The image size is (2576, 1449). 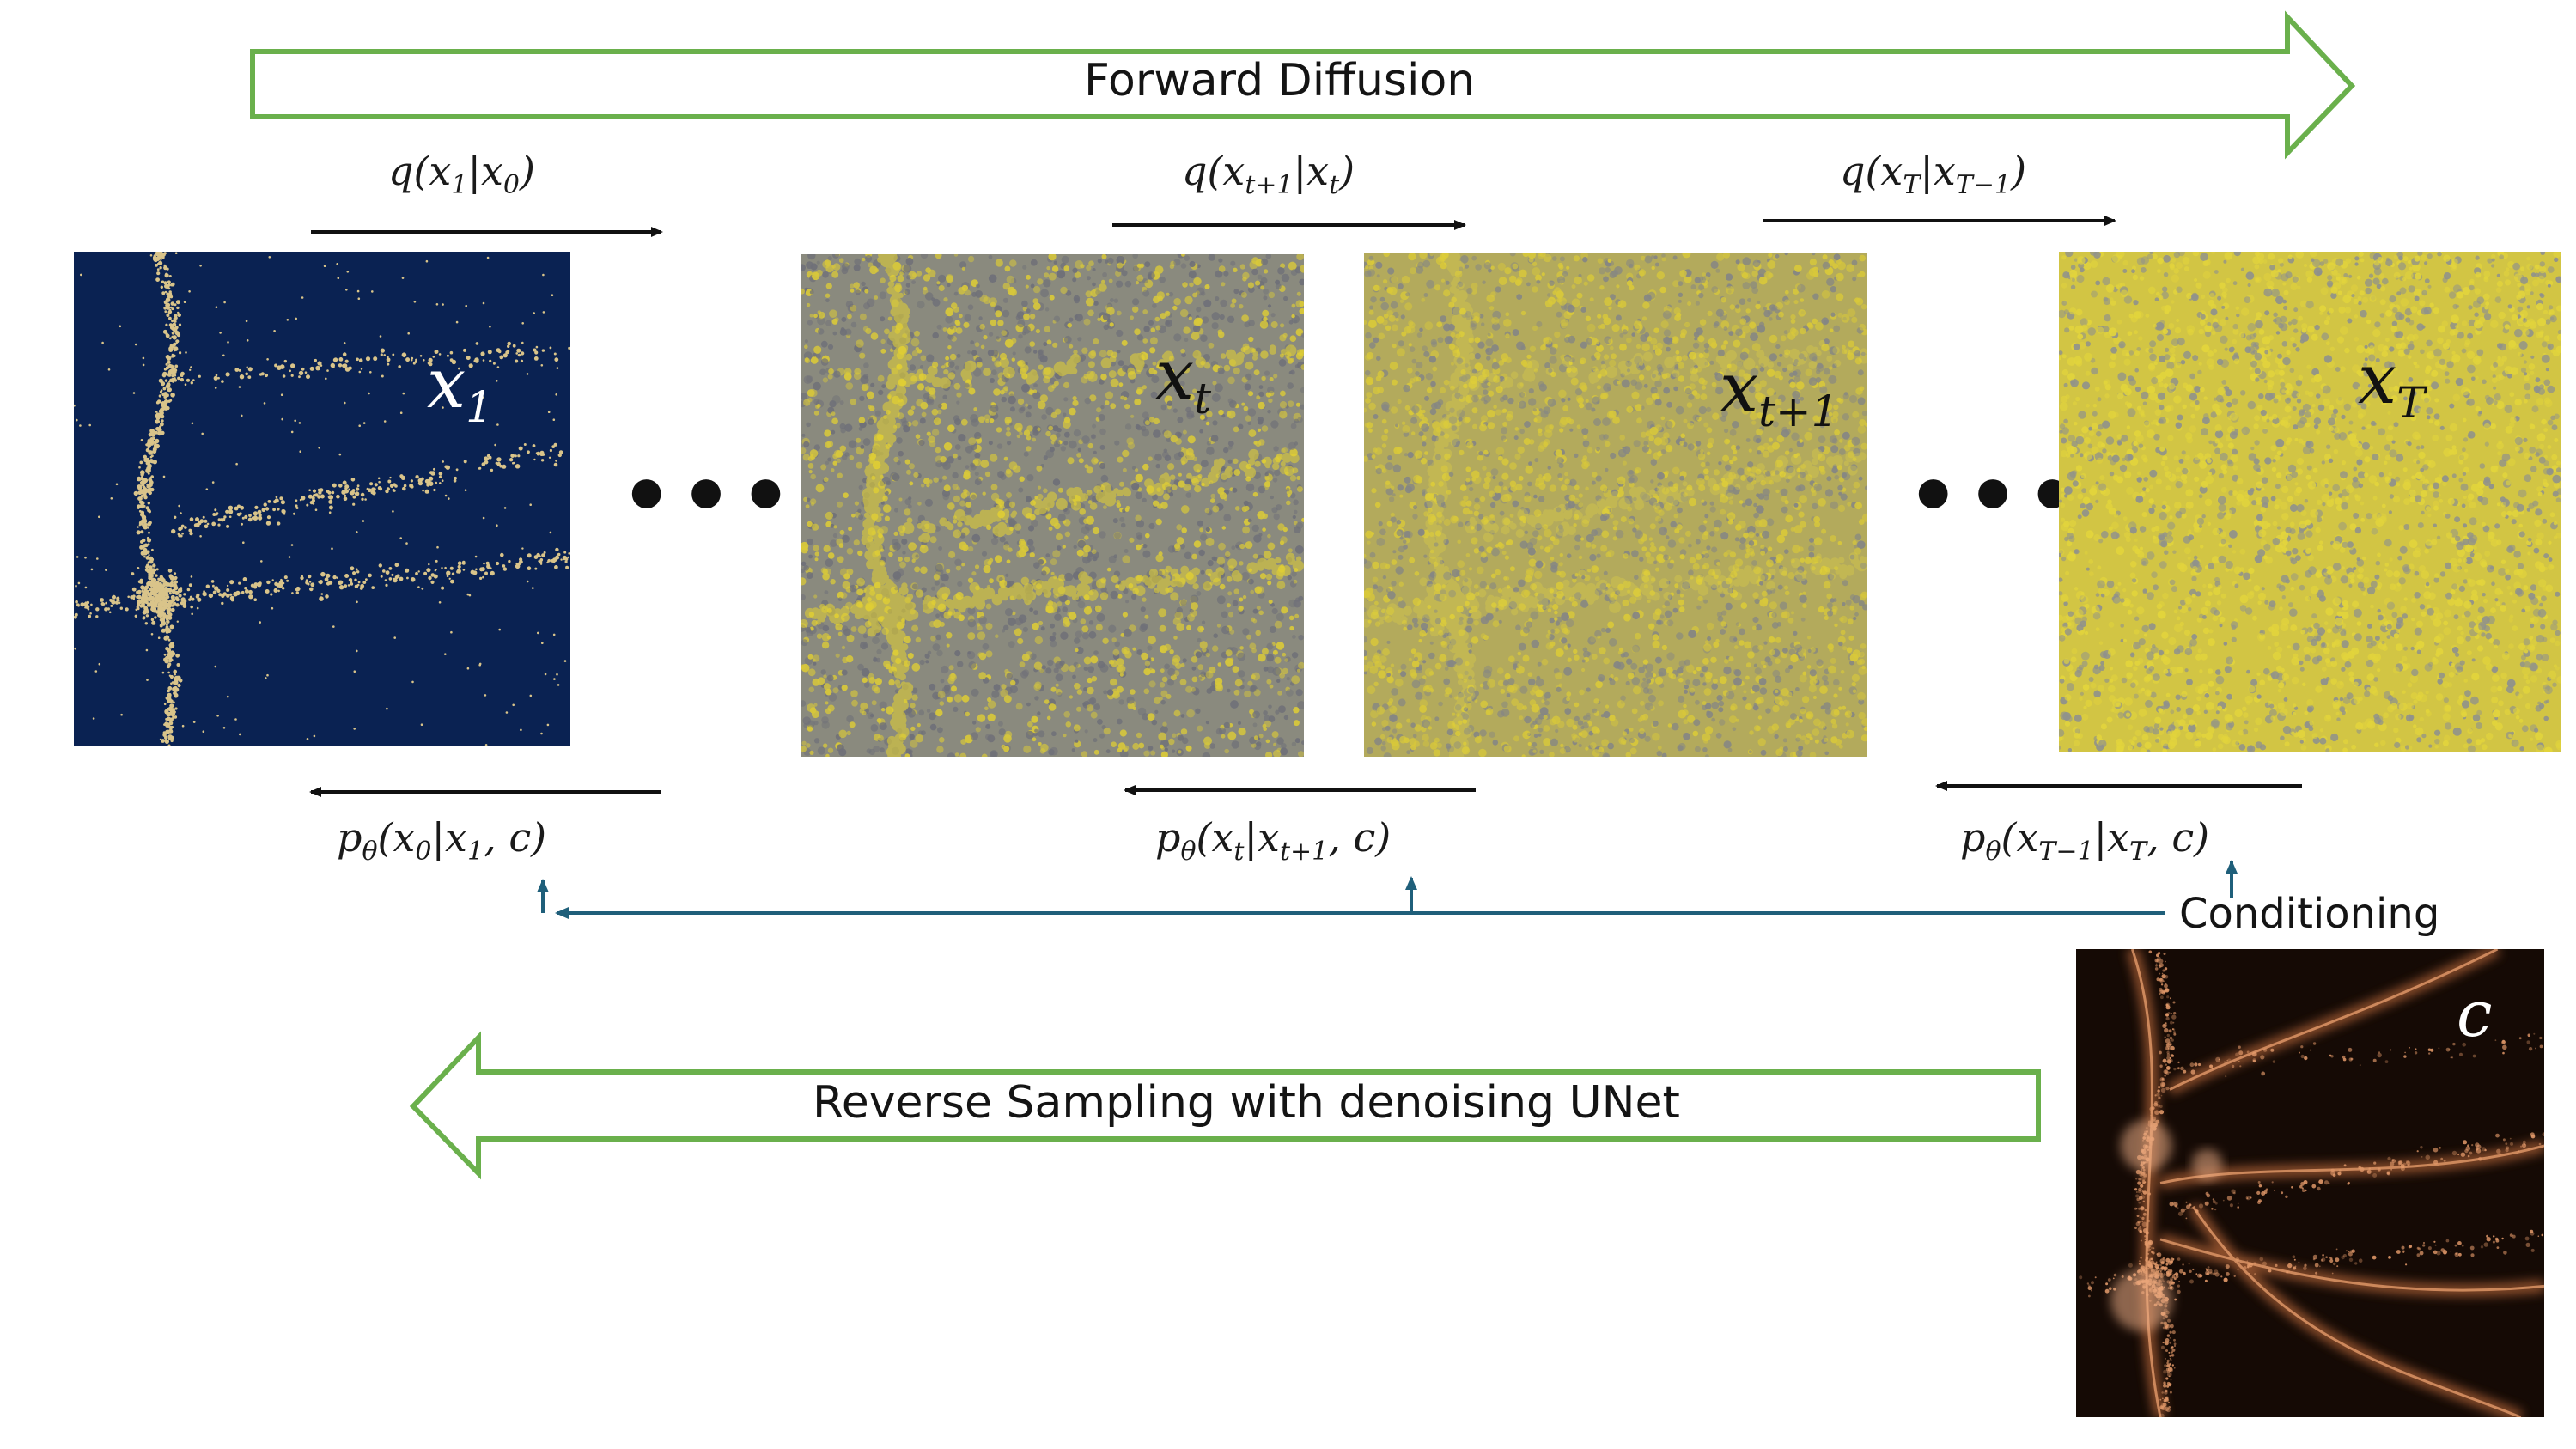 I want to click on ellipsis-left: •••, so click(x=710, y=497).